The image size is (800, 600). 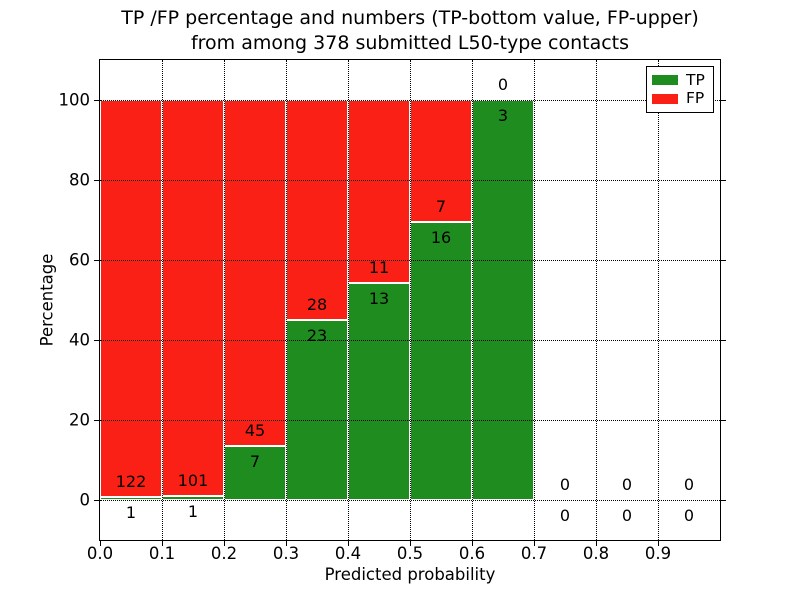 What do you see at coordinates (99, 300) in the screenshot?
I see `axis-spine-left` at bounding box center [99, 300].